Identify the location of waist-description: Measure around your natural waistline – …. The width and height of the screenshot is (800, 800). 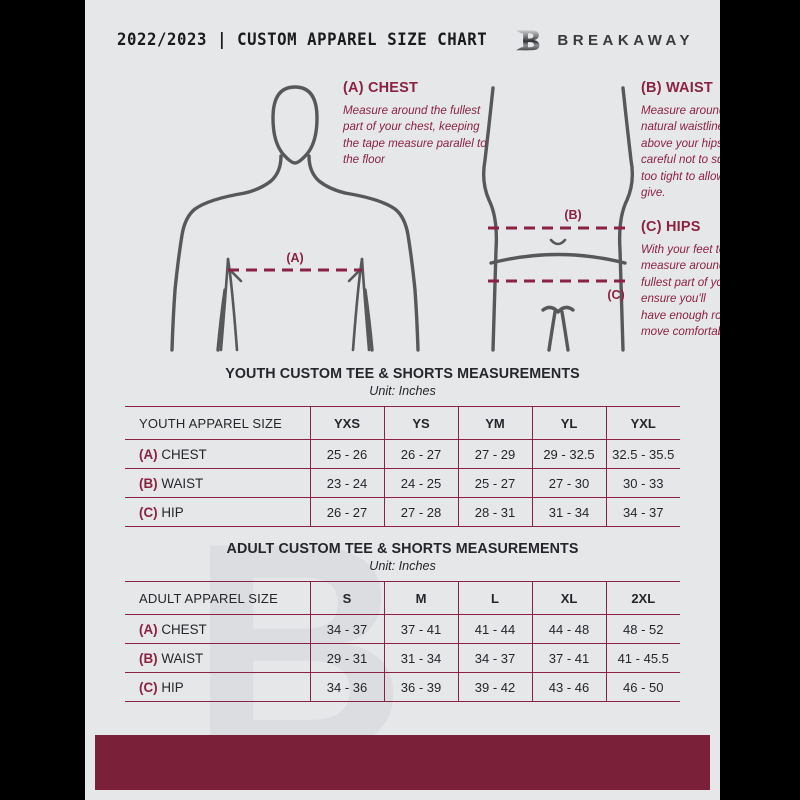
(680, 152).